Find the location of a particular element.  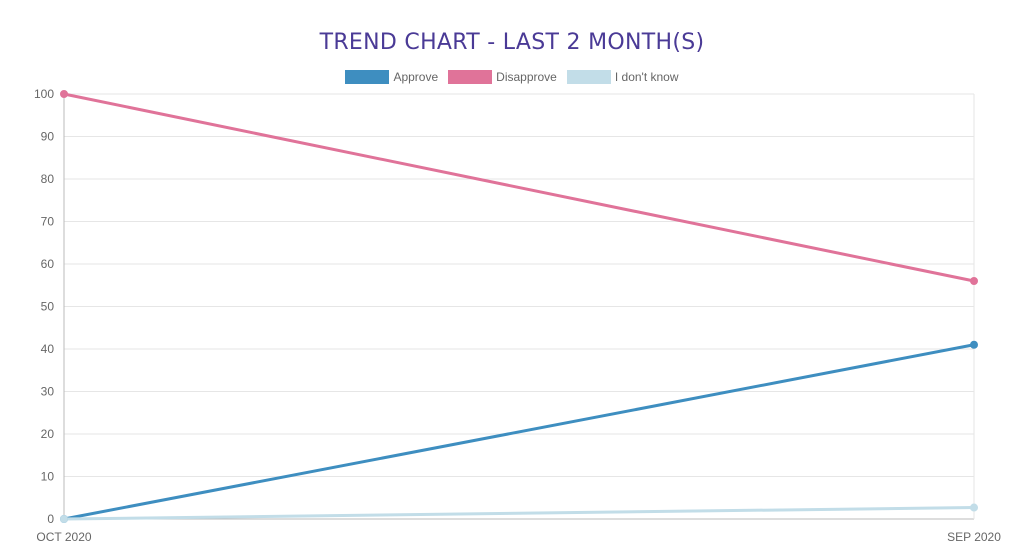

y-tick-label: 20 is located at coordinates (48, 434).